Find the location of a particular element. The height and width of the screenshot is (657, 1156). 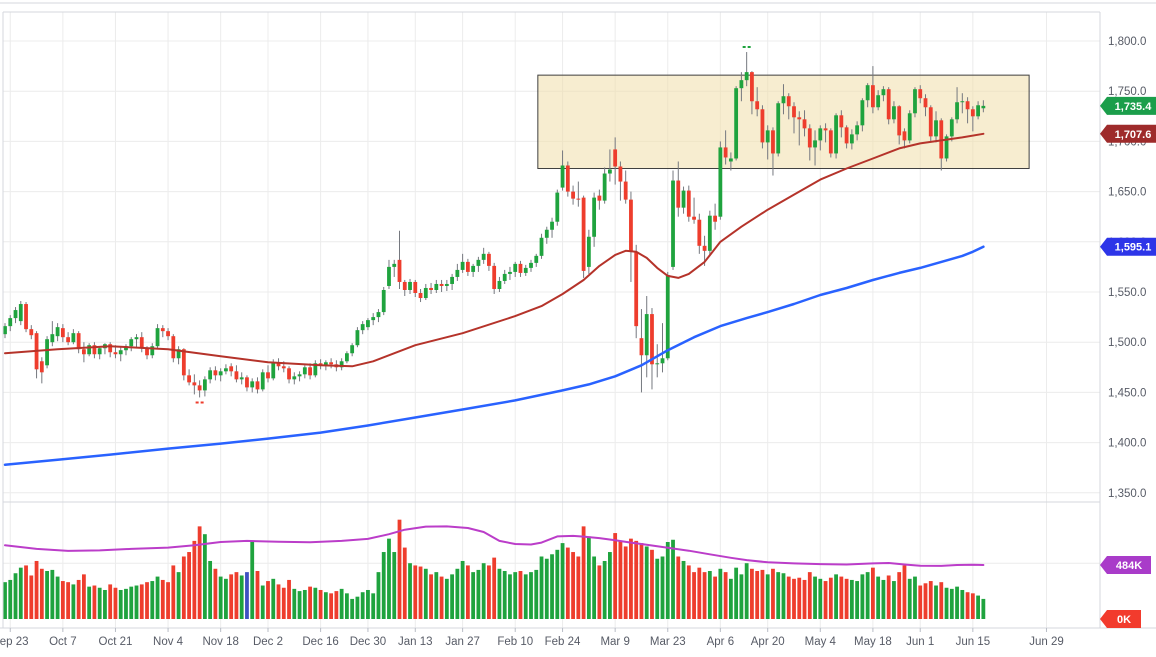

svg-text: May 18 is located at coordinates (873, 642).